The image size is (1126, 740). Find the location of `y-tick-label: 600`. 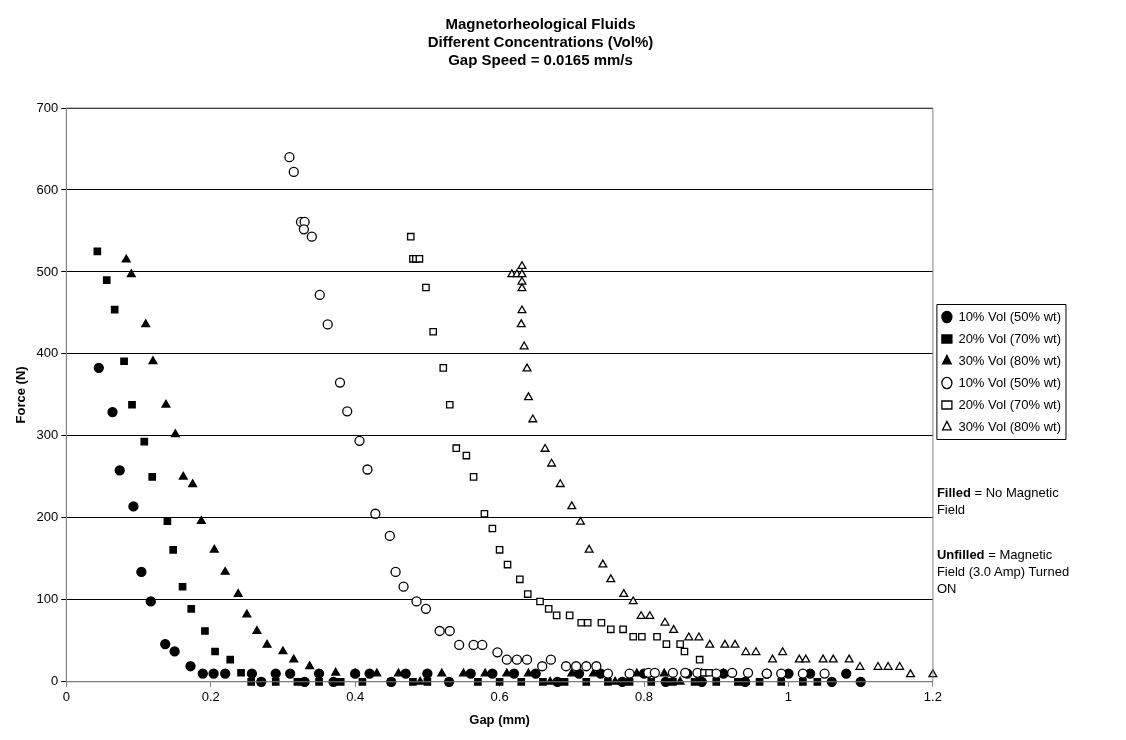

y-tick-label: 600 is located at coordinates (47, 189).